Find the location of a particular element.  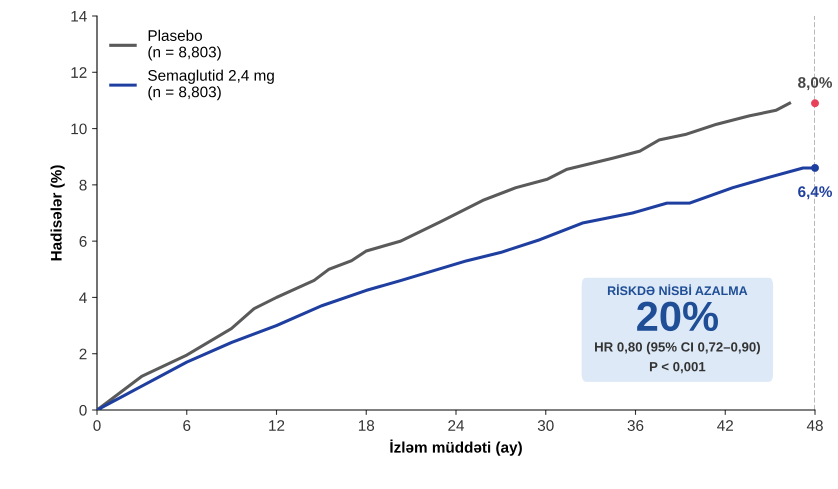

legend-label: Plasebo (n = 8,803) is located at coordinates (184, 45).